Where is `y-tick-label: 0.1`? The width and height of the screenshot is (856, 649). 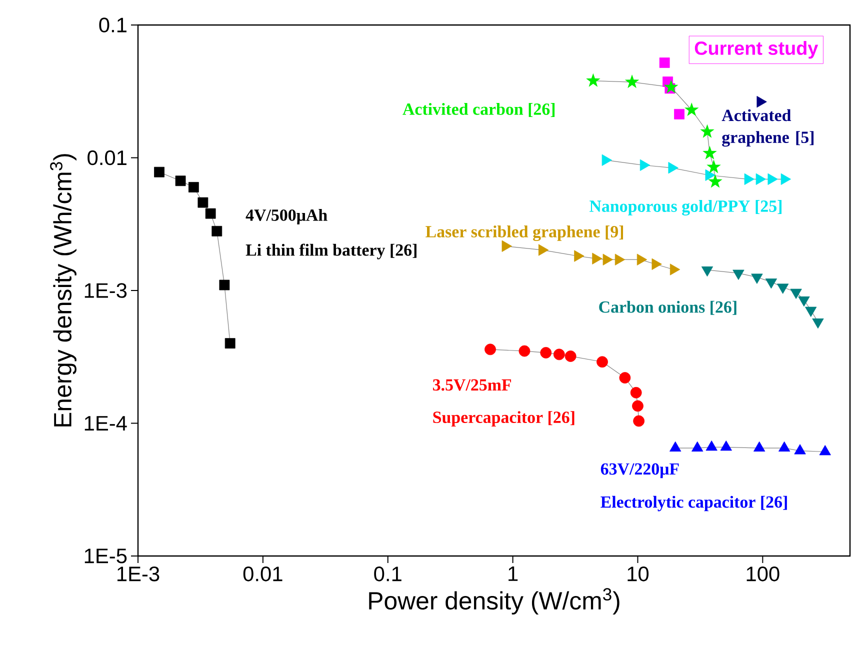 y-tick-label: 0.1 is located at coordinates (112, 25).